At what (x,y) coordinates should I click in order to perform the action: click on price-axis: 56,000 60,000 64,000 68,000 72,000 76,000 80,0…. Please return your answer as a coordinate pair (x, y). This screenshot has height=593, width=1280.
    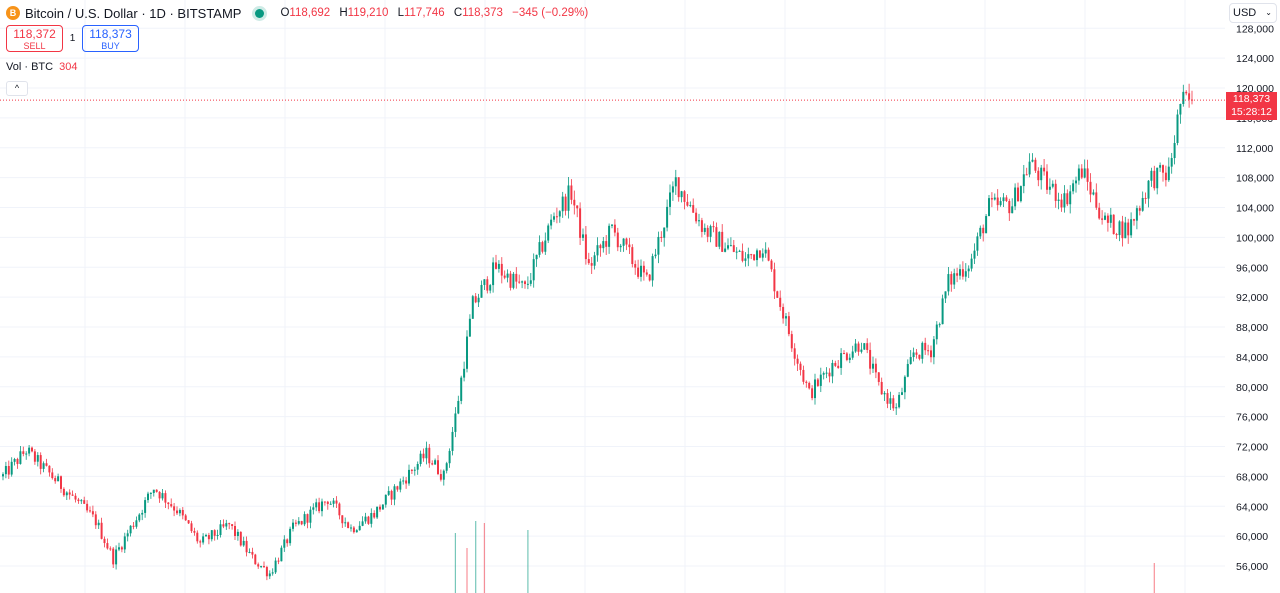
    Looking at the image, I should click on (1255, 298).